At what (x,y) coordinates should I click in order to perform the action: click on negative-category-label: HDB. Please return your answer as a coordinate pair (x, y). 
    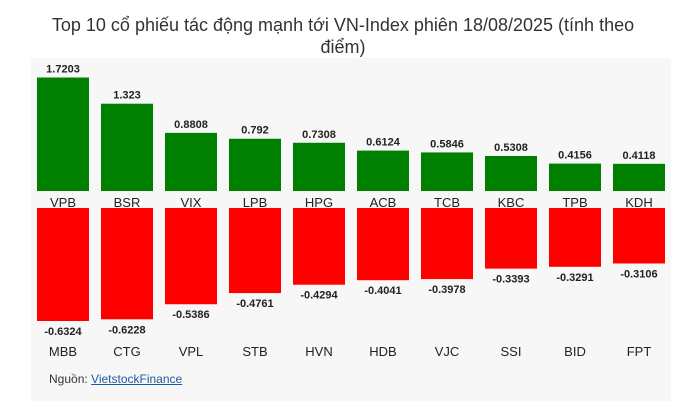
    Looking at the image, I should click on (382, 351).